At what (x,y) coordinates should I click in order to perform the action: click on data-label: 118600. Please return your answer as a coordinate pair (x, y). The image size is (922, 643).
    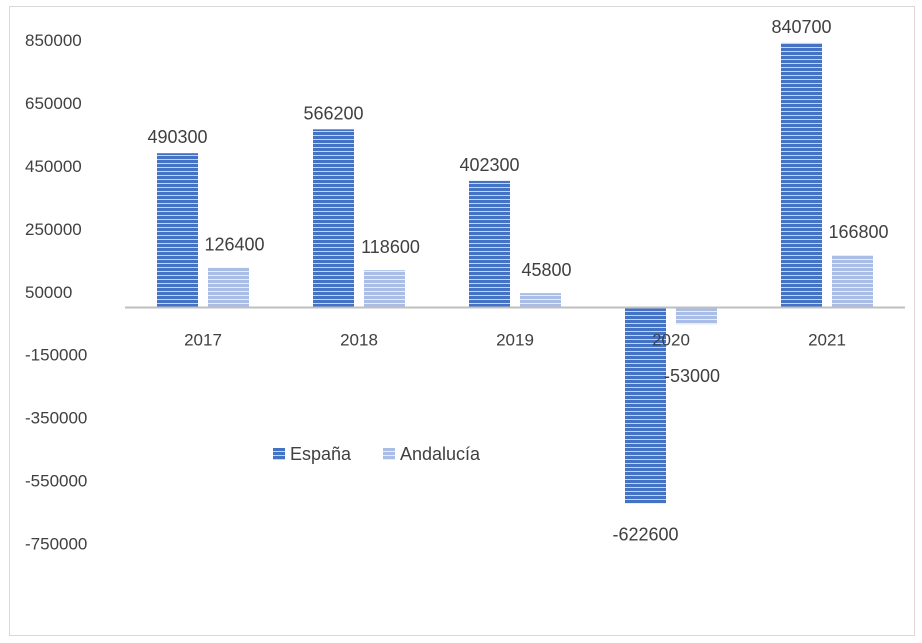
    Looking at the image, I should click on (390, 247).